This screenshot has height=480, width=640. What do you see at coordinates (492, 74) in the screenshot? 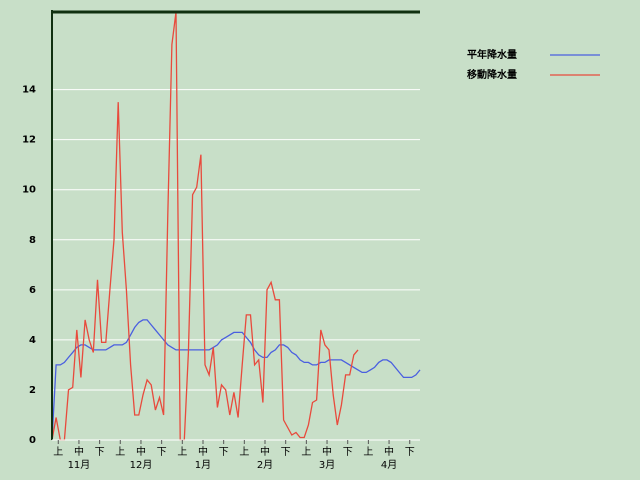
I see `legend-label: 移動降水量` at bounding box center [492, 74].